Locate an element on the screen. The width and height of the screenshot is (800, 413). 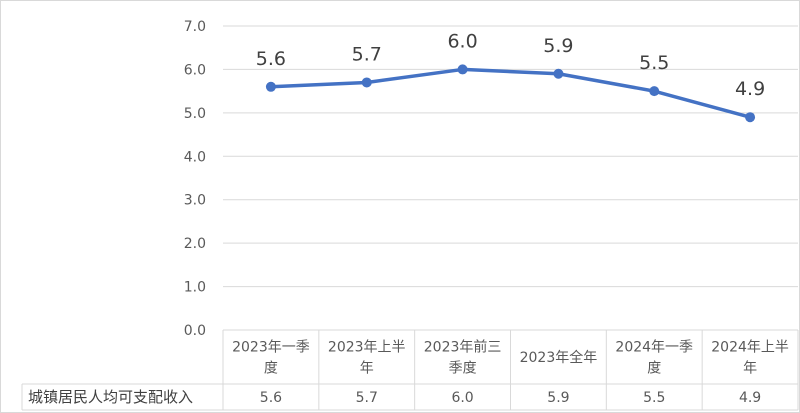
series-line is located at coordinates (510, 93).